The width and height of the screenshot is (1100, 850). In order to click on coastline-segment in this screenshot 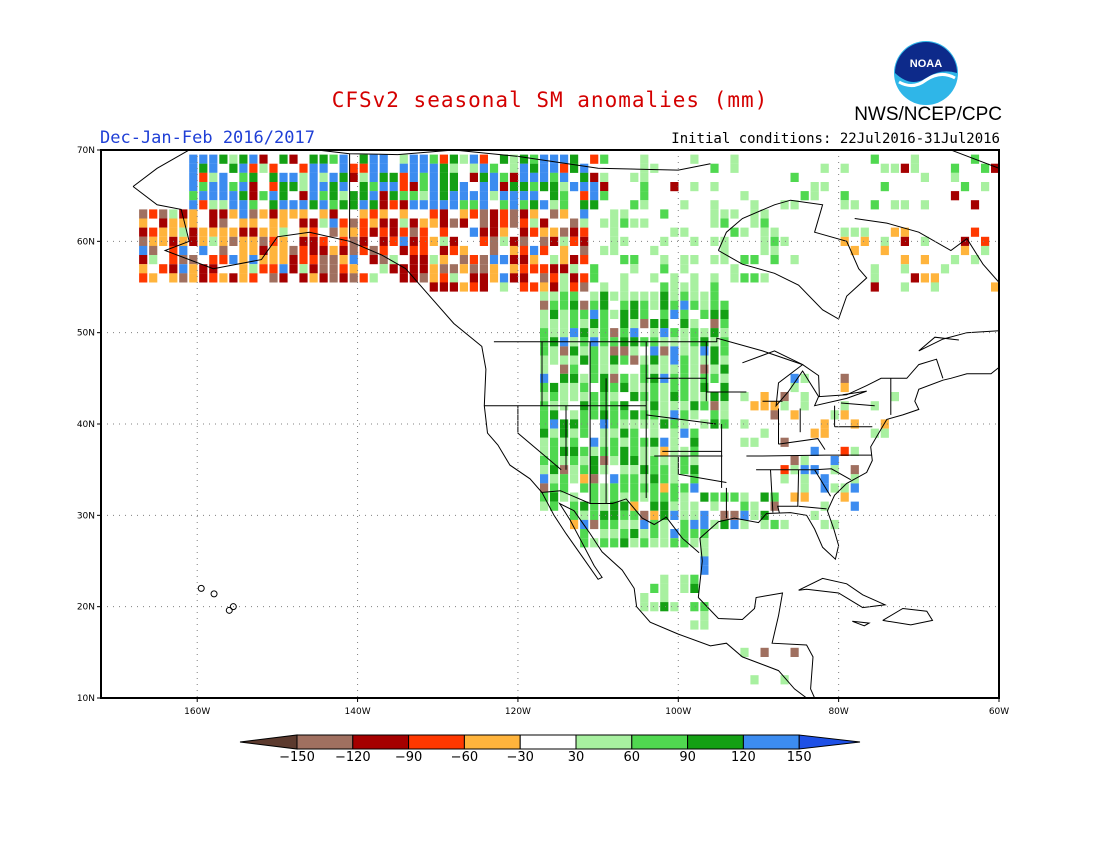, I will do `click(861, 623)`.